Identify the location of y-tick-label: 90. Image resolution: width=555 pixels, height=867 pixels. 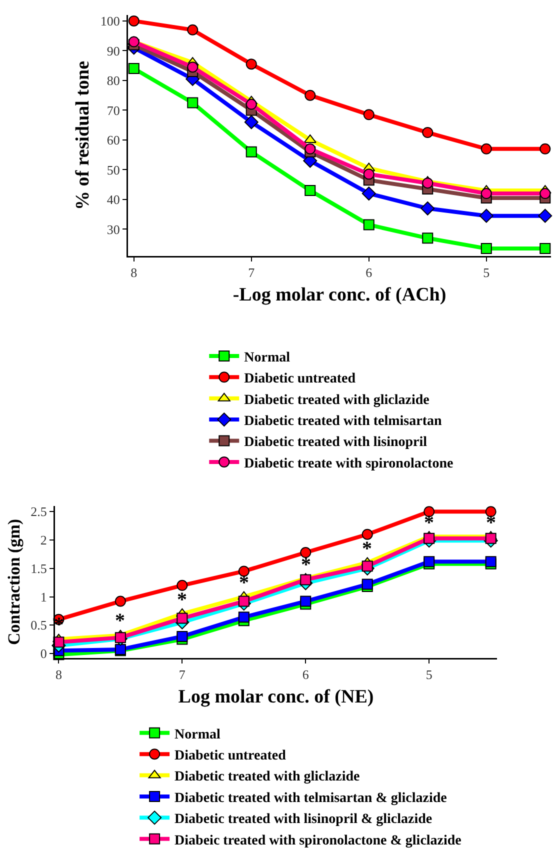
(113, 50).